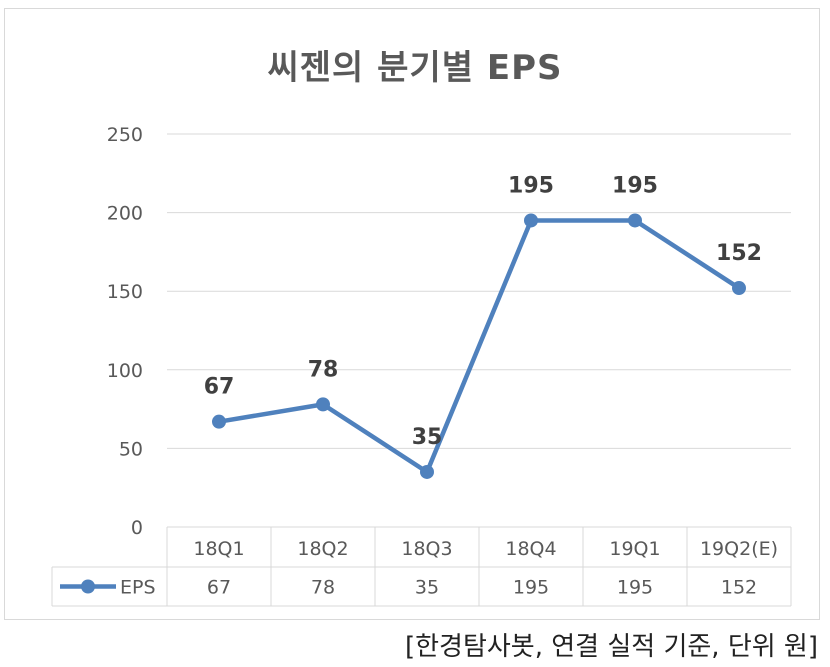 This screenshot has height=667, width=830. What do you see at coordinates (426, 549) in the screenshot?
I see `x-category-label: 18Q3` at bounding box center [426, 549].